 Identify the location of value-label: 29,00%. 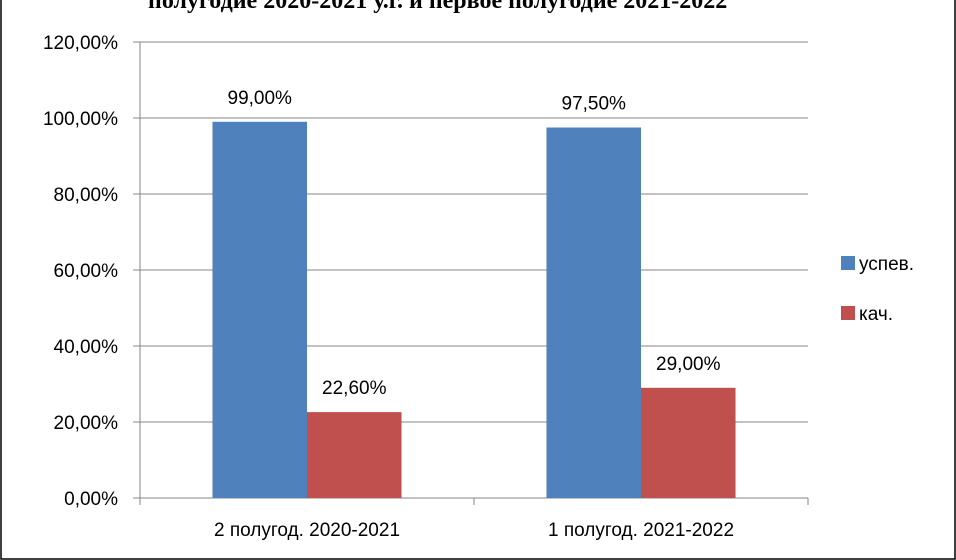
(688, 364).